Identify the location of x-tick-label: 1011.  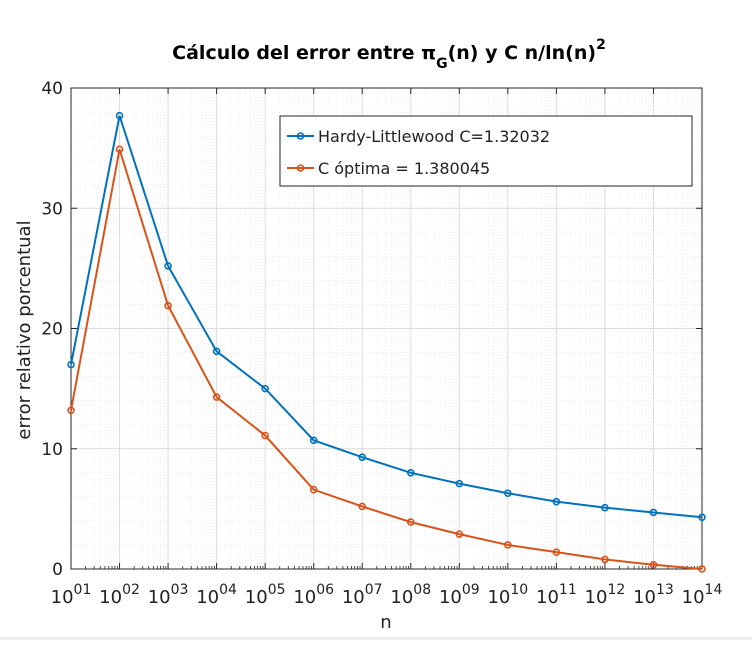
(556, 595).